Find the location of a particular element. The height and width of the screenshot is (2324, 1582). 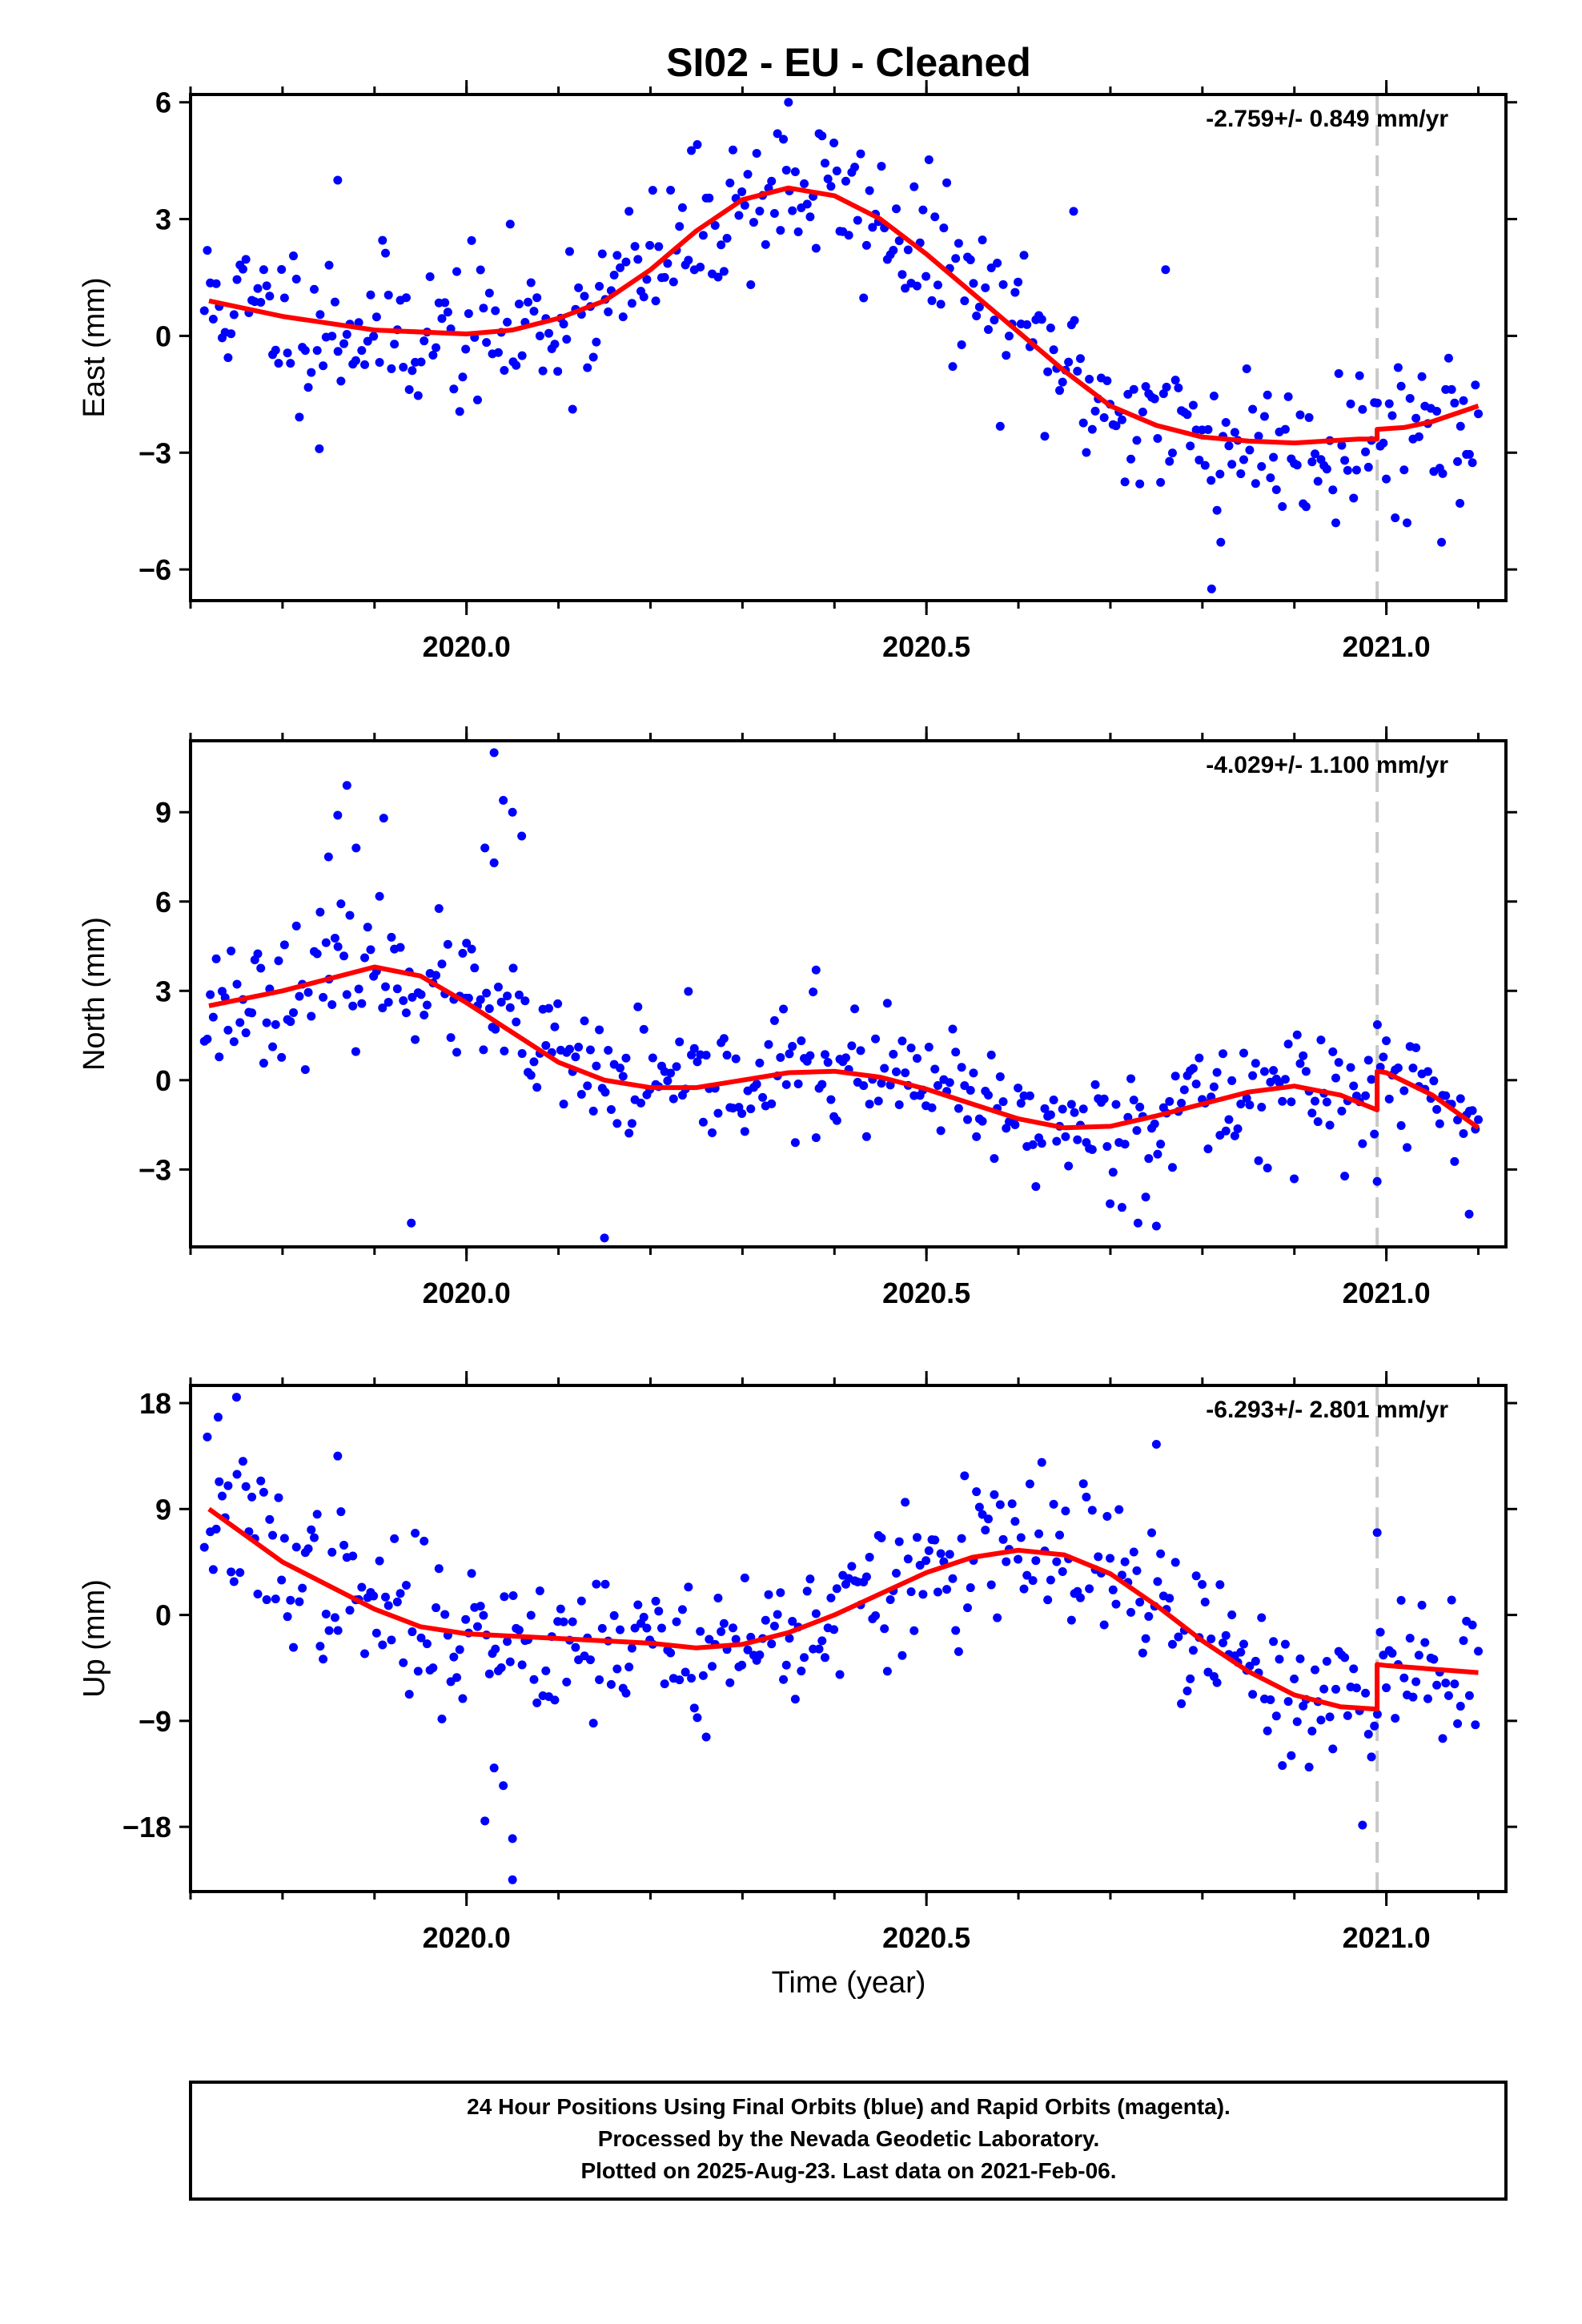

y-tick-label: 0 is located at coordinates (163, 336).